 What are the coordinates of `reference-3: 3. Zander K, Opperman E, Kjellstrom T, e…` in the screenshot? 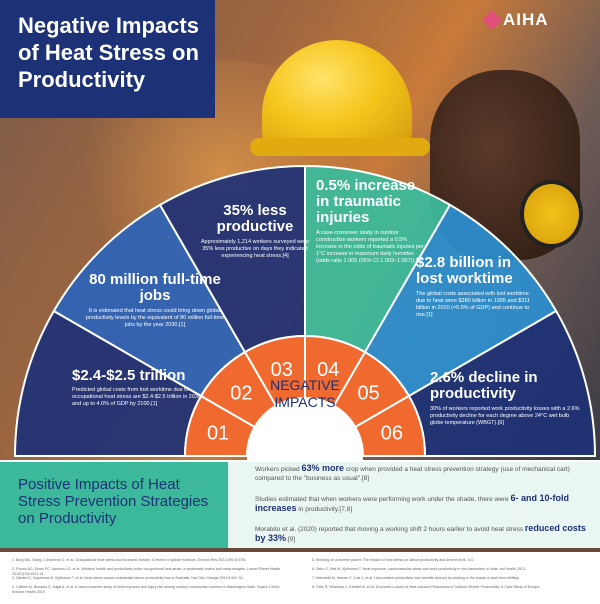 It's located at (128, 578).